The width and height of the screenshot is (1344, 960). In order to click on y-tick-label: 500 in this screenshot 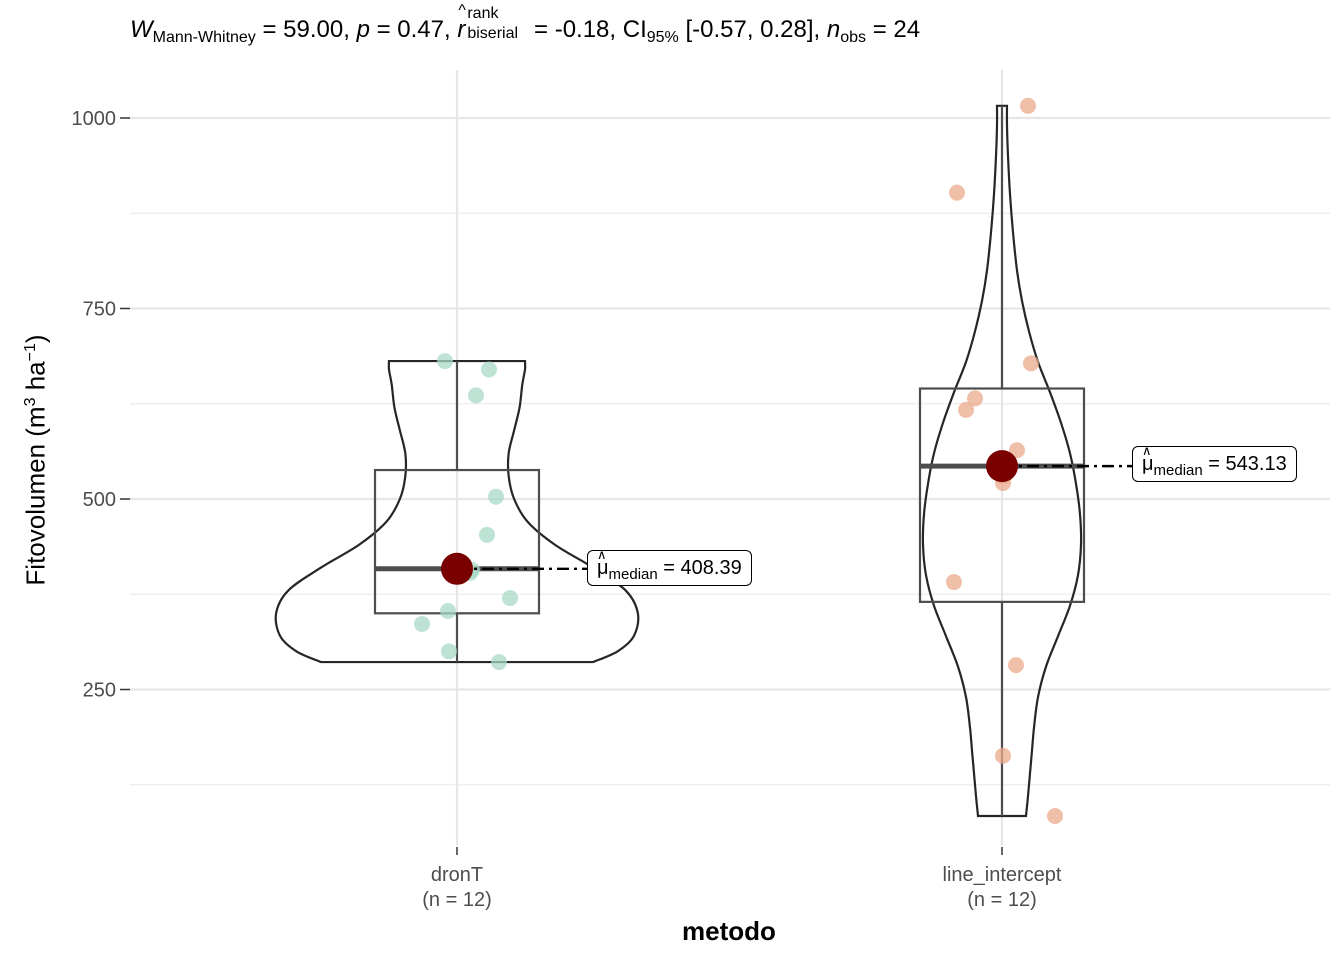, I will do `click(99, 500)`.